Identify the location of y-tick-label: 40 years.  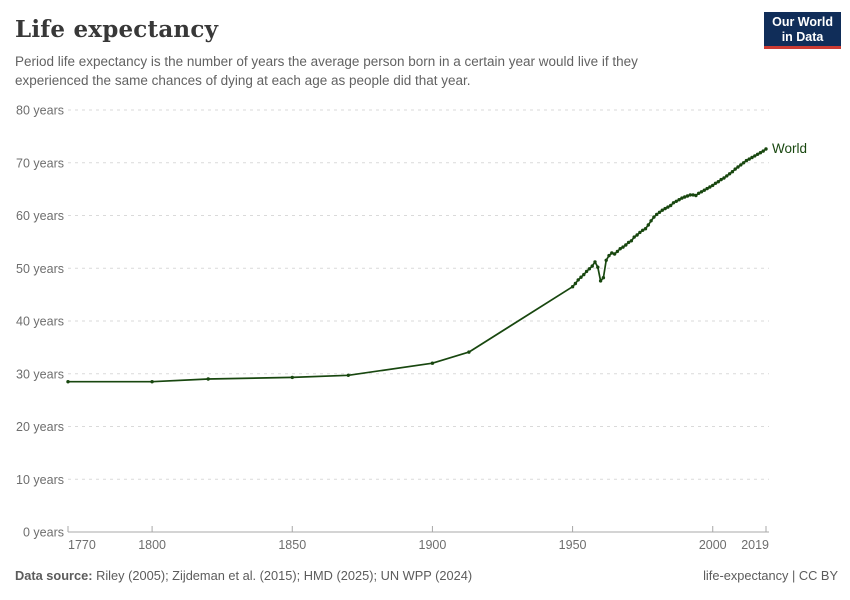
(40, 322).